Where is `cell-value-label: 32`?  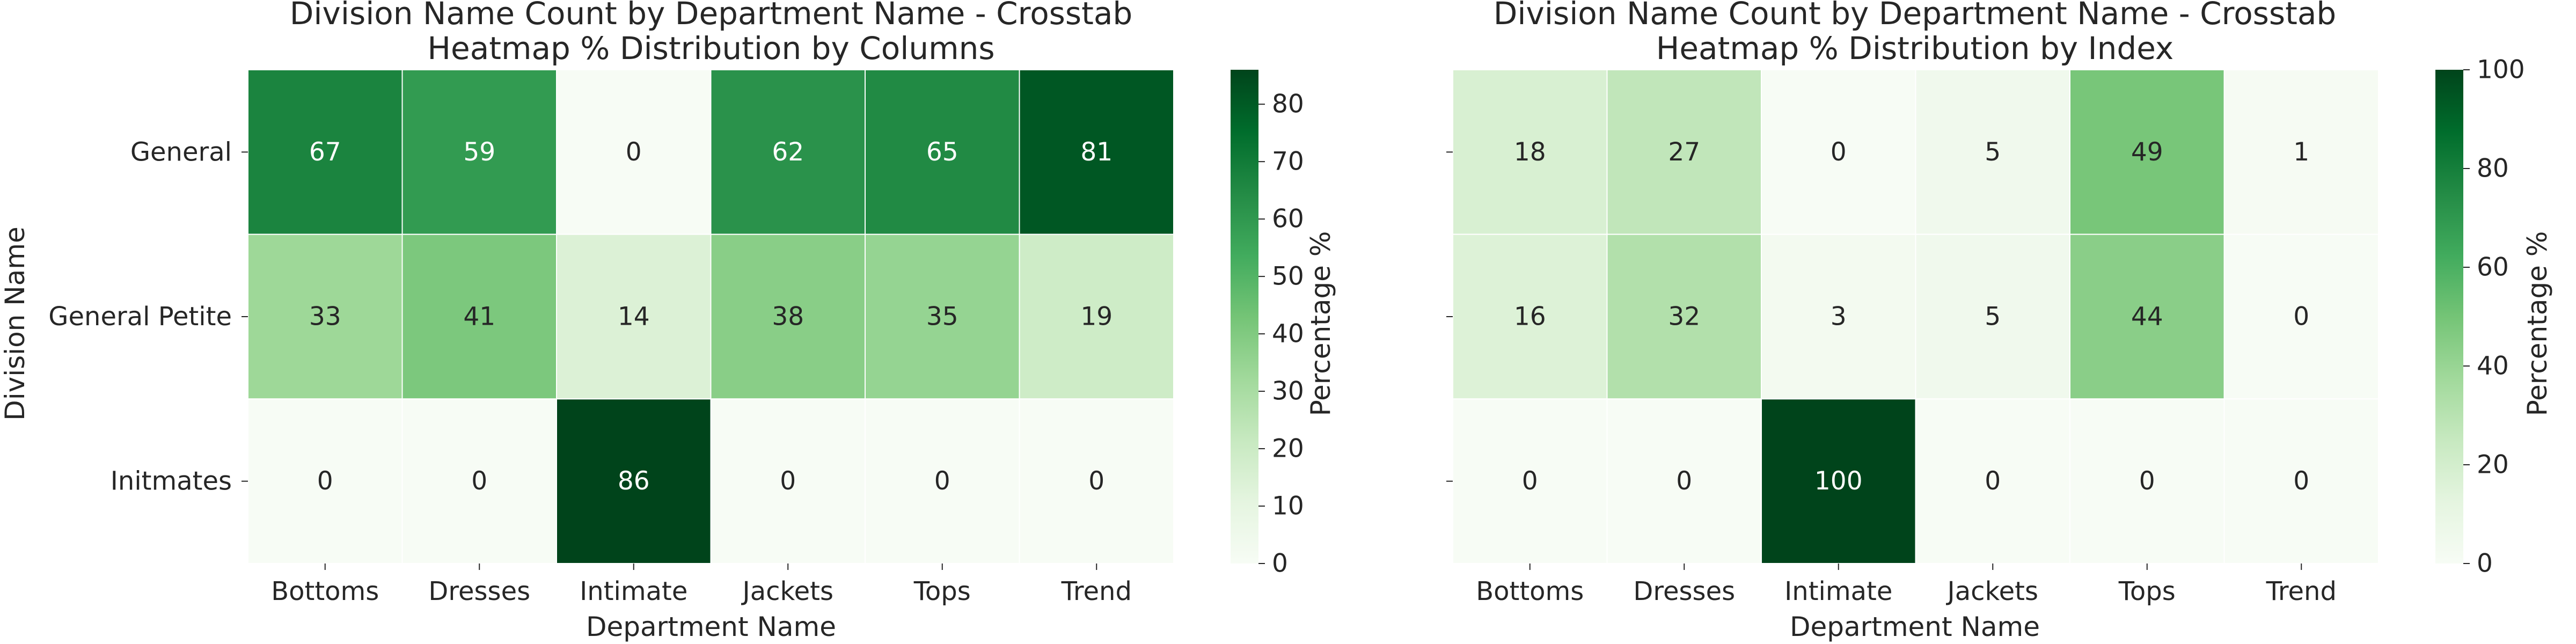 cell-value-label: 32 is located at coordinates (1684, 317).